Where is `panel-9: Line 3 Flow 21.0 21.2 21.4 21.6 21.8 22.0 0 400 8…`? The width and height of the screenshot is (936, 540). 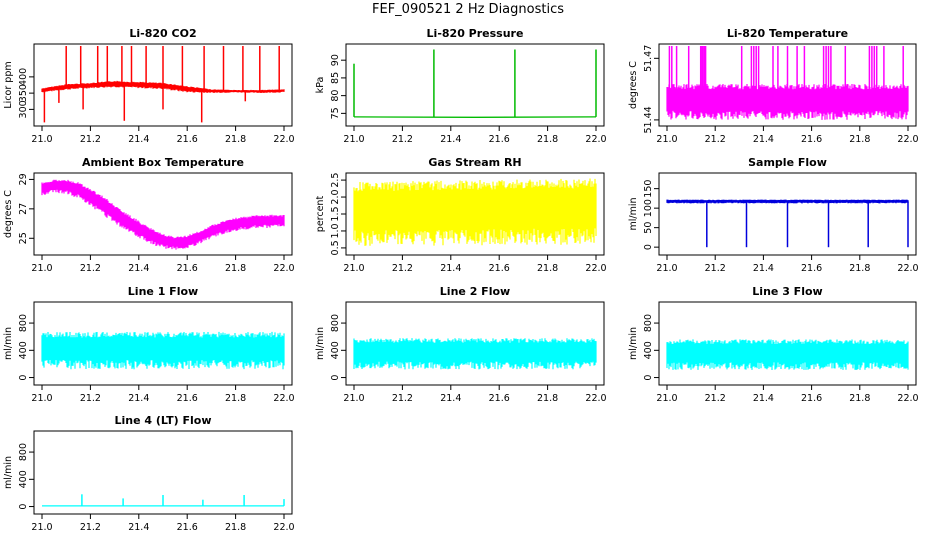 panel-9: Line 3 Flow 21.0 21.2 21.4 21.6 21.8 22.0 0 400 8… is located at coordinates (773, 344).